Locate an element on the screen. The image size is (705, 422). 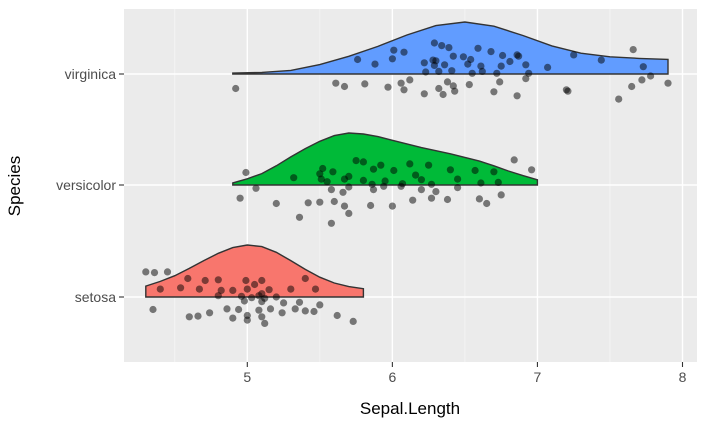
density-setosa is located at coordinates (255, 271).